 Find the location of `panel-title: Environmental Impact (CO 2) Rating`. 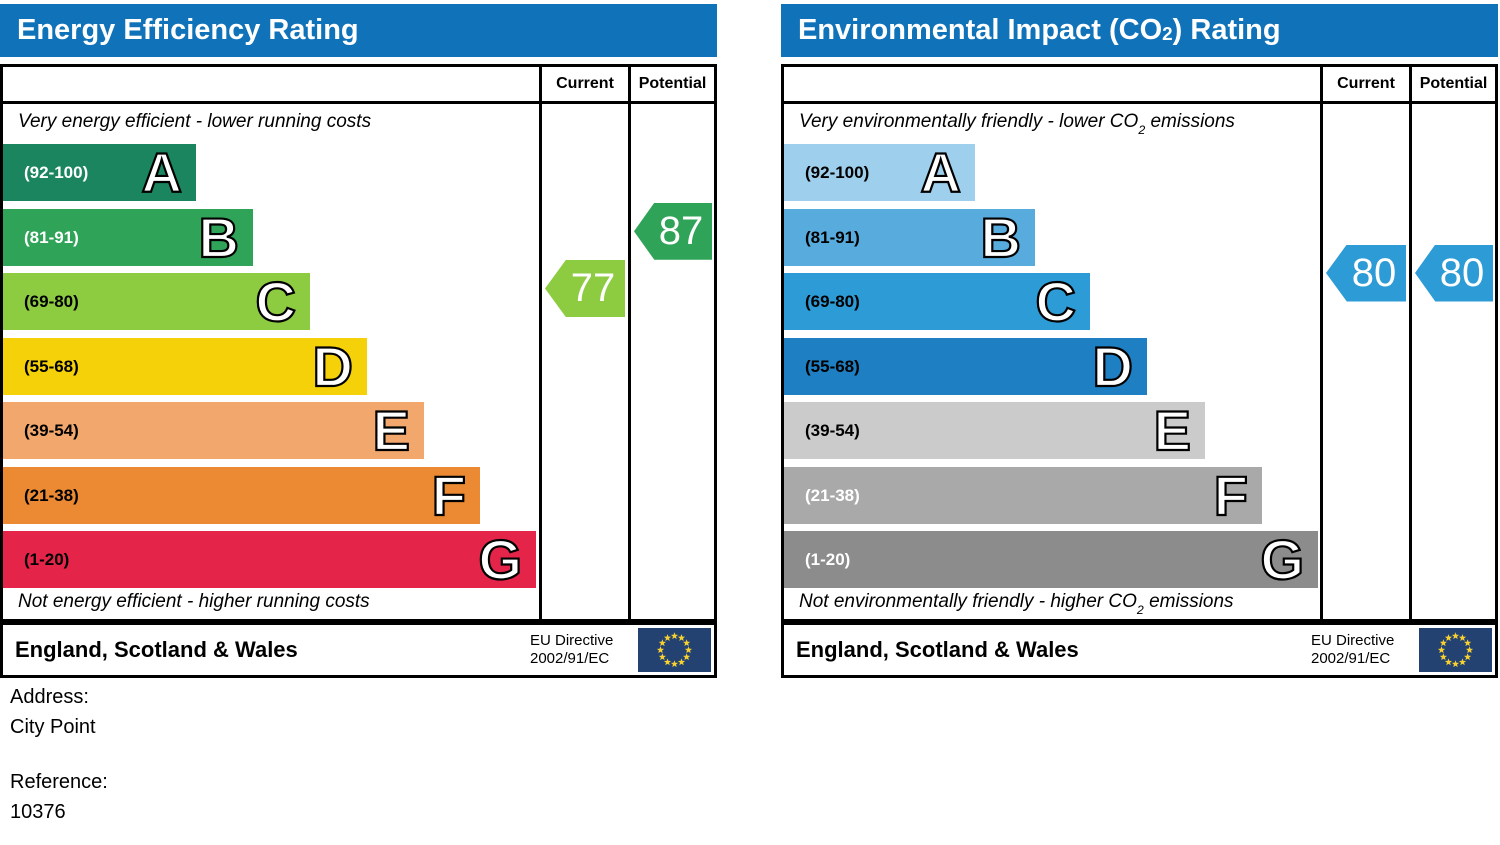

panel-title: Environmental Impact (CO 2) Rating is located at coordinates (1139, 30).